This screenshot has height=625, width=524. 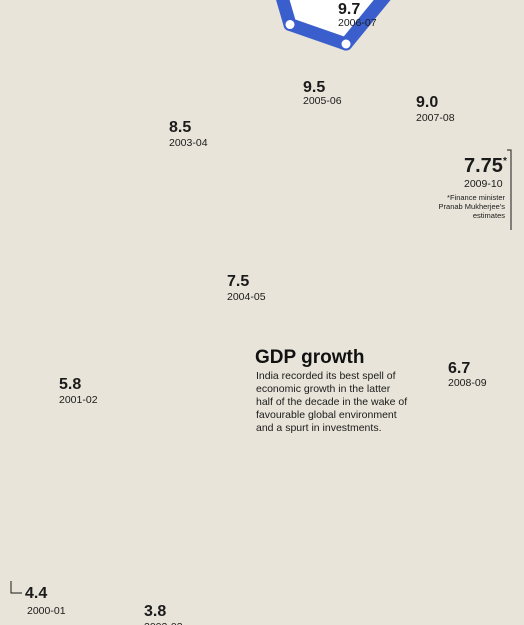 What do you see at coordinates (331, 402) in the screenshot?
I see `chart-subtitle-line: half of the decade in the wake of` at bounding box center [331, 402].